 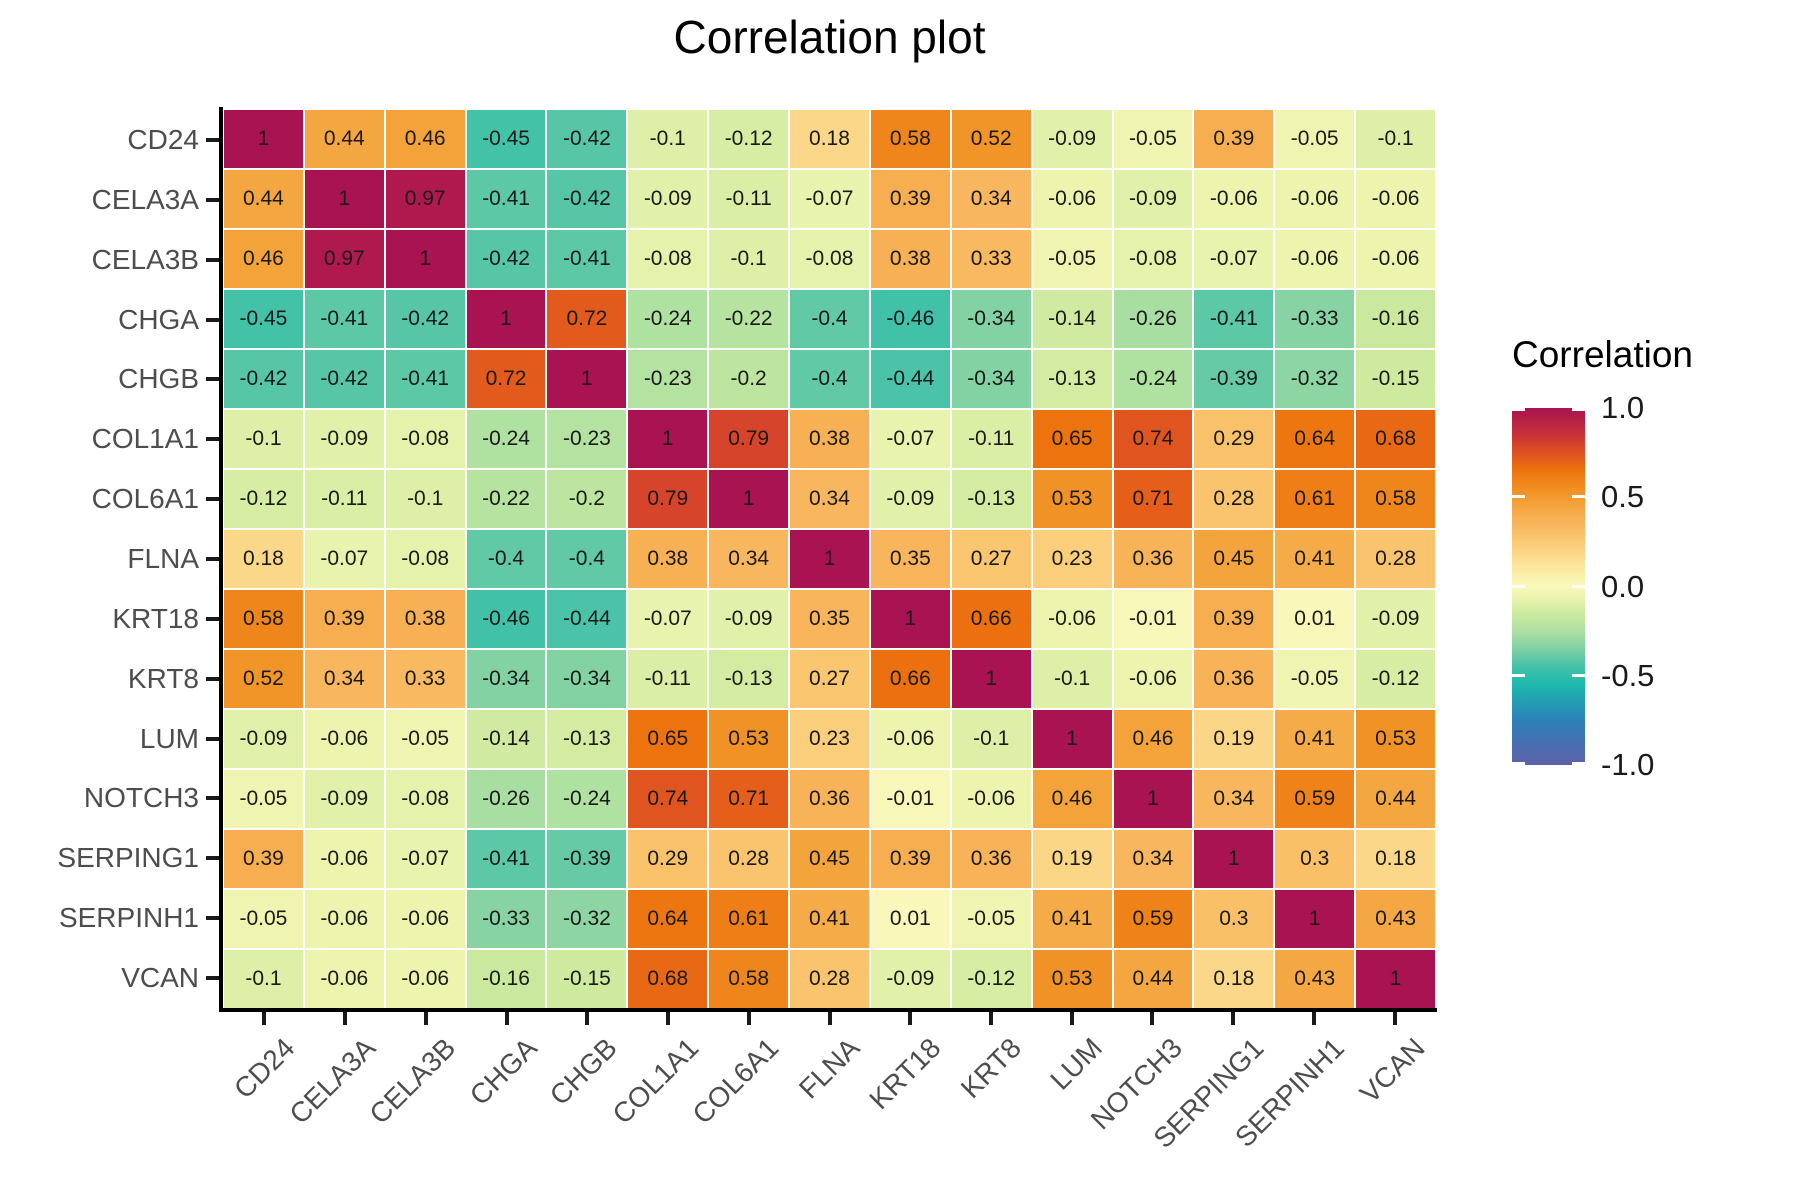 What do you see at coordinates (587, 799) in the screenshot?
I see `heatmap-cell: -0.24` at bounding box center [587, 799].